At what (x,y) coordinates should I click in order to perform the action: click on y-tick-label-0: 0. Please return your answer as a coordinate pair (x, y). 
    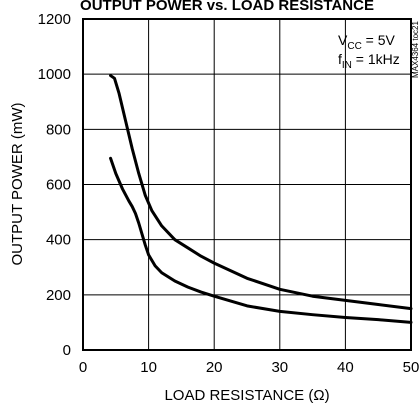
    Looking at the image, I should click on (67, 350).